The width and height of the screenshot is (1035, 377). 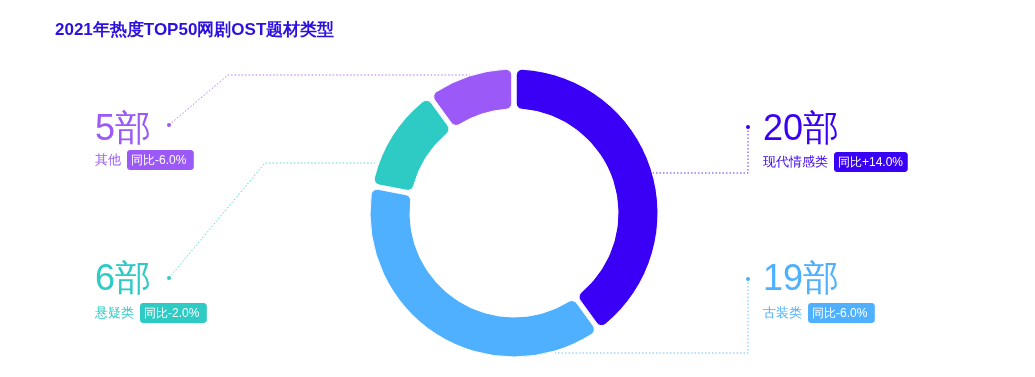 I want to click on chart-title: 2021年热度TOP50网剧OST题材类型, so click(x=195, y=29).